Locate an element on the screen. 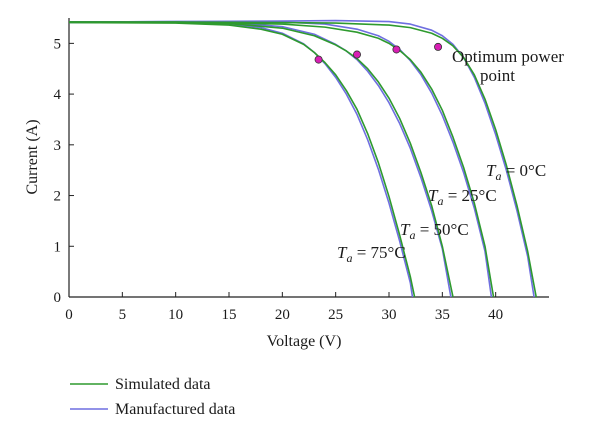  label-ta-75c-sub: a is located at coordinates (349, 258).